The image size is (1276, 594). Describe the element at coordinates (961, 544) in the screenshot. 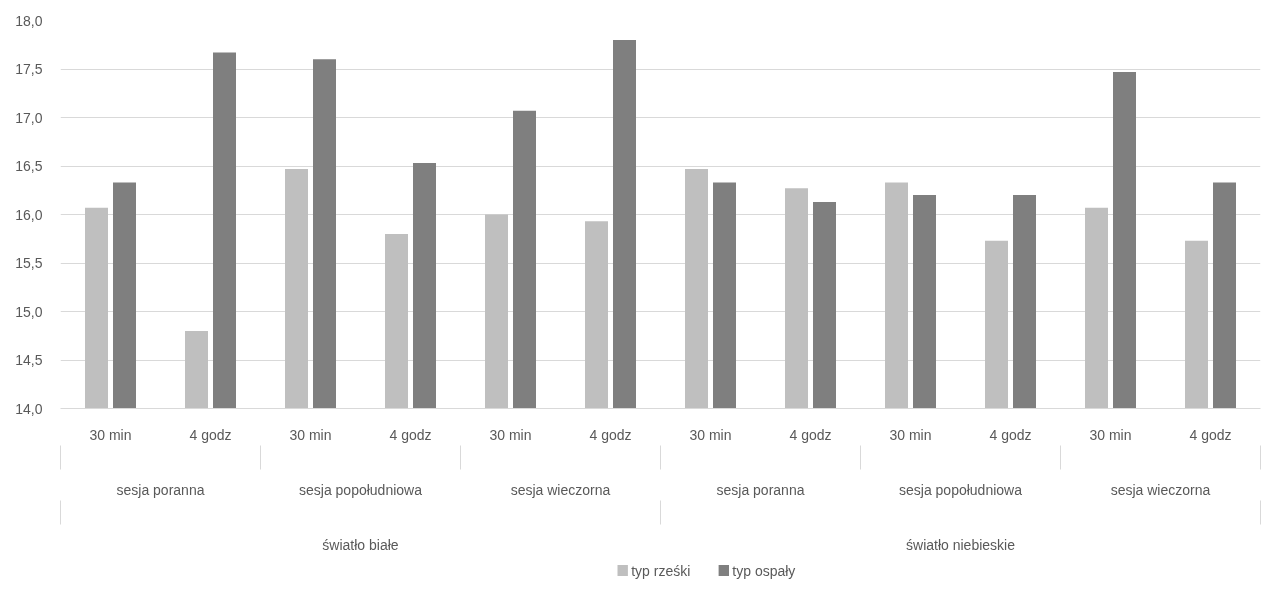

I see `text: światło niebieskie` at that location.